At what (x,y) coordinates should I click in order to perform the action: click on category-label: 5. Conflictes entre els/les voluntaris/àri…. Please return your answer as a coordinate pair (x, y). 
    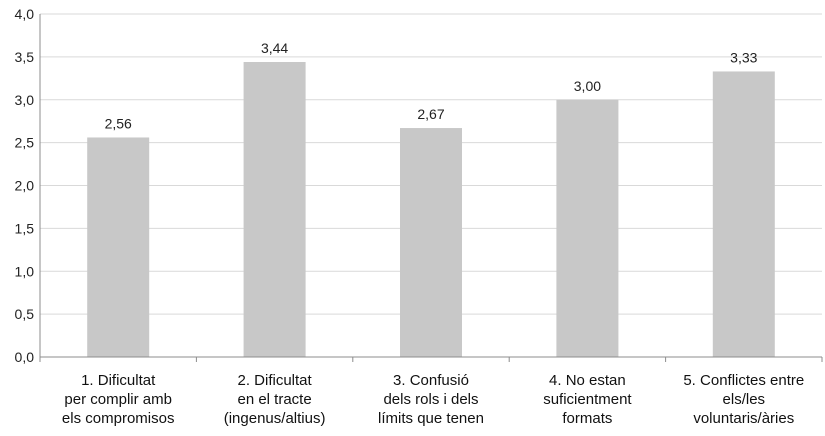
    Looking at the image, I should click on (743, 399).